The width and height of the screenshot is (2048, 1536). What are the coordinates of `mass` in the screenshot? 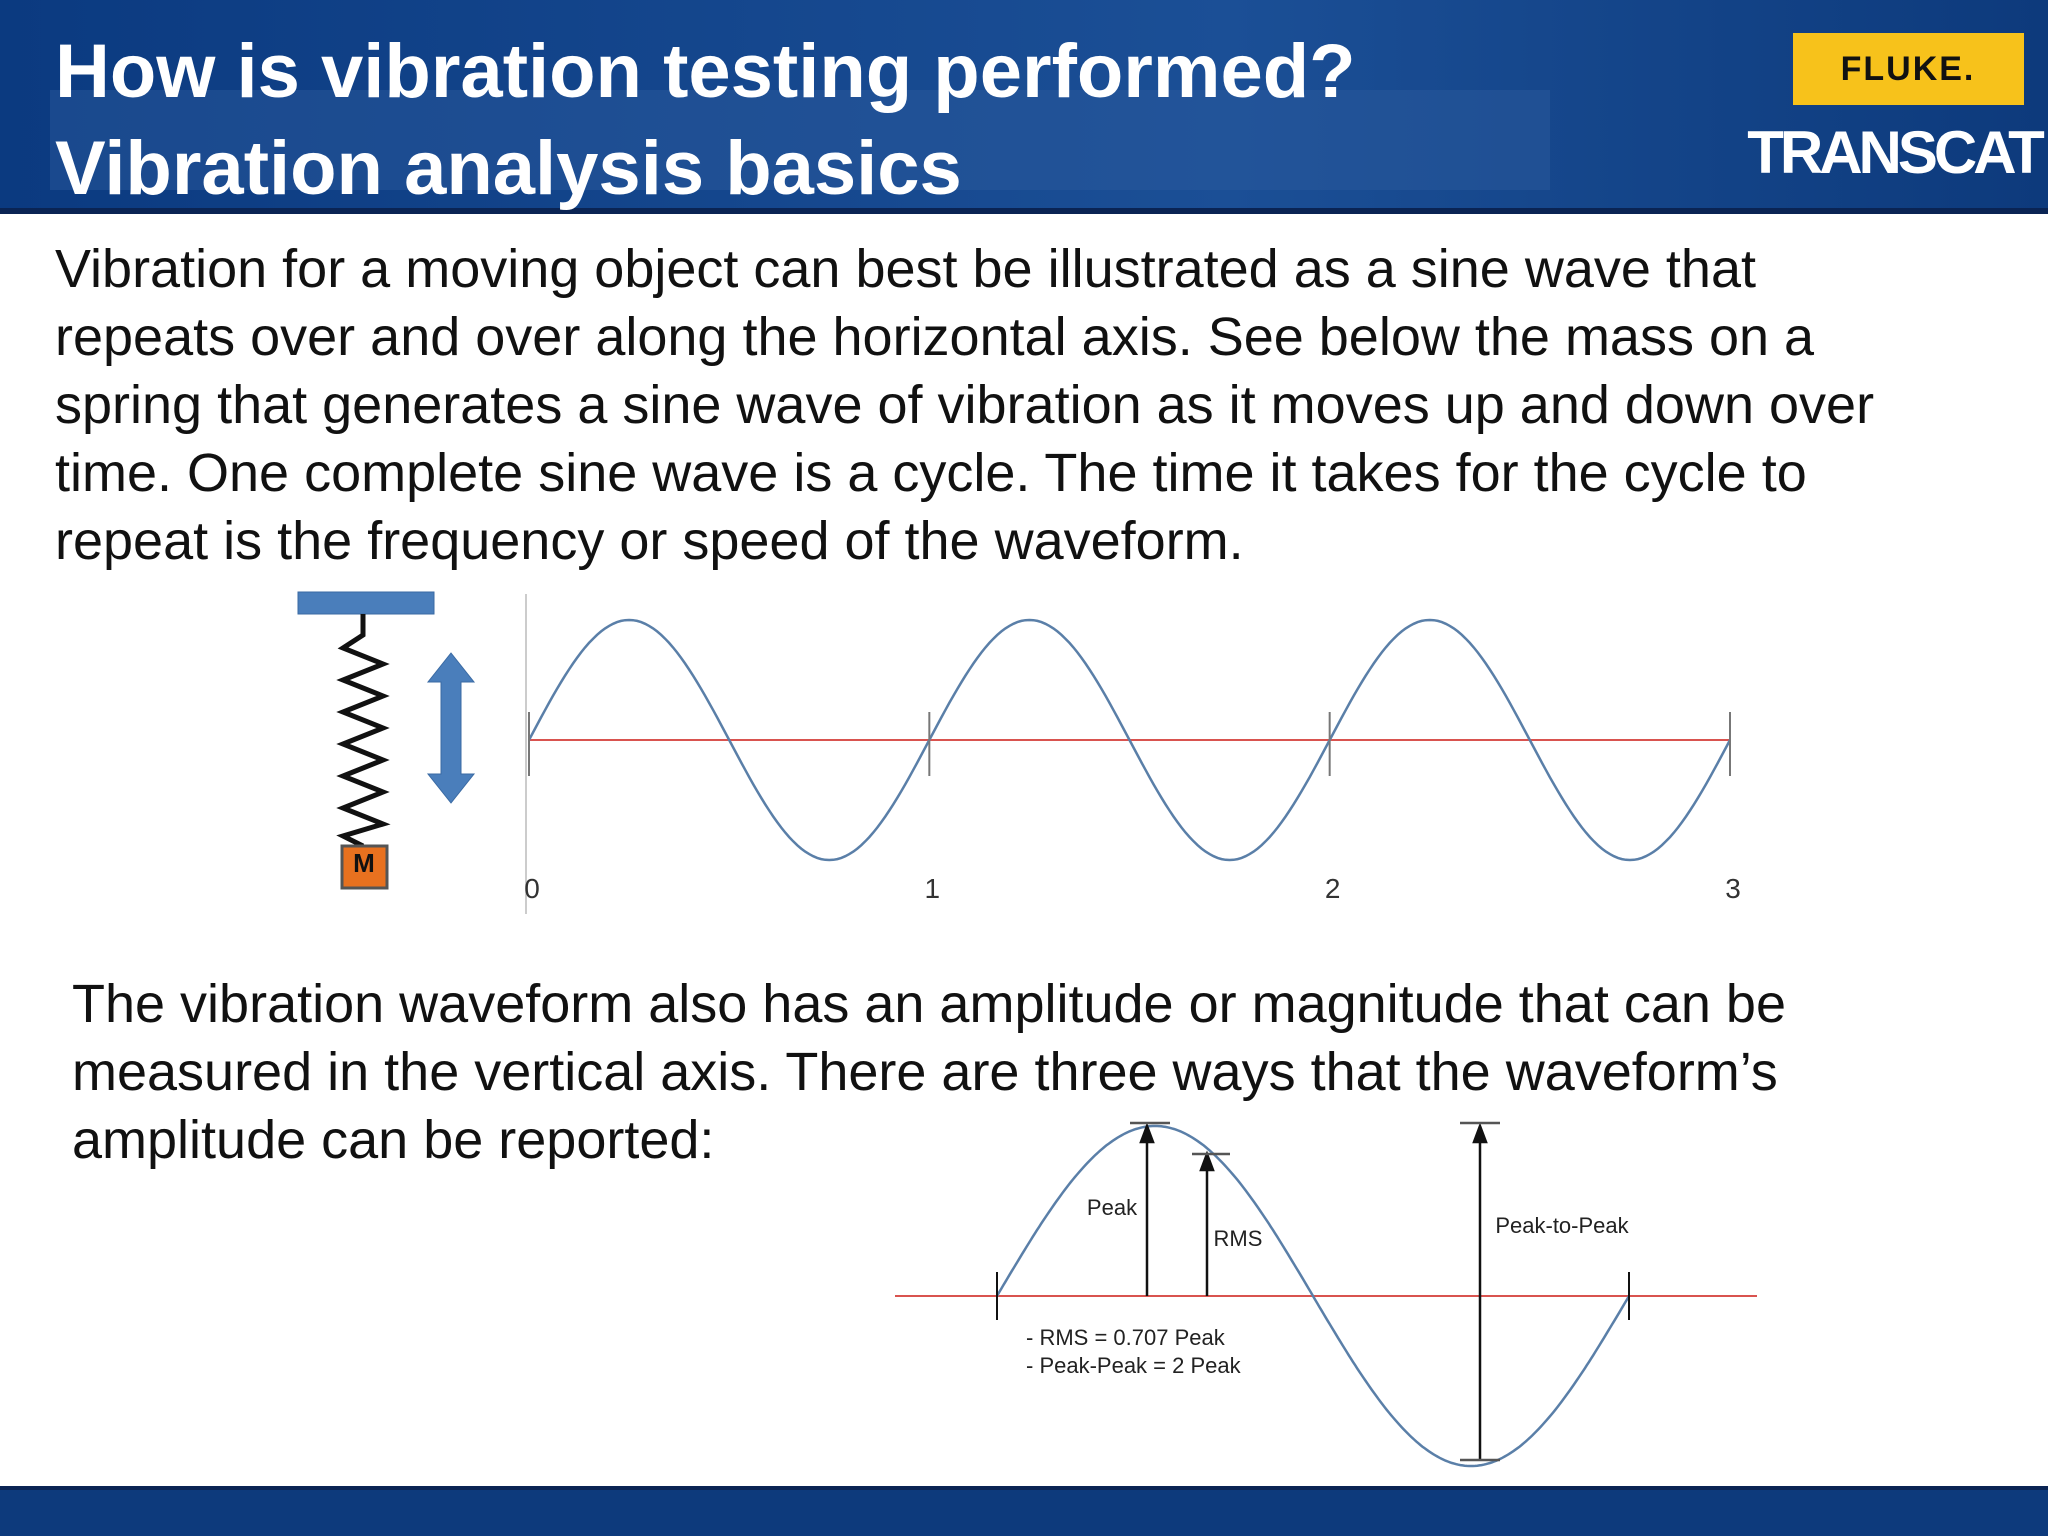 It's located at (364, 867).